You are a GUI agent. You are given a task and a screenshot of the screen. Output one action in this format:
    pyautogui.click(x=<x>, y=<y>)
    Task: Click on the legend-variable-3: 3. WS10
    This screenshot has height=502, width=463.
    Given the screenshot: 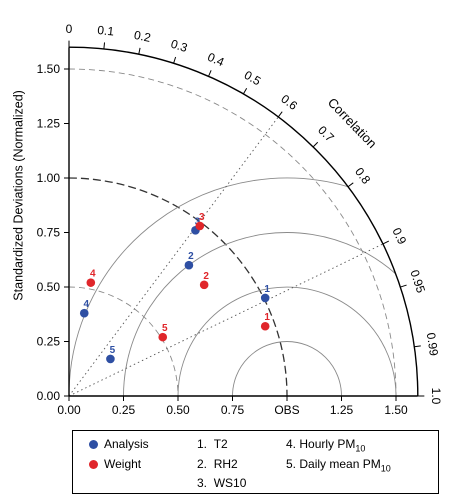 What is the action you would take?
    pyautogui.click(x=221, y=483)
    